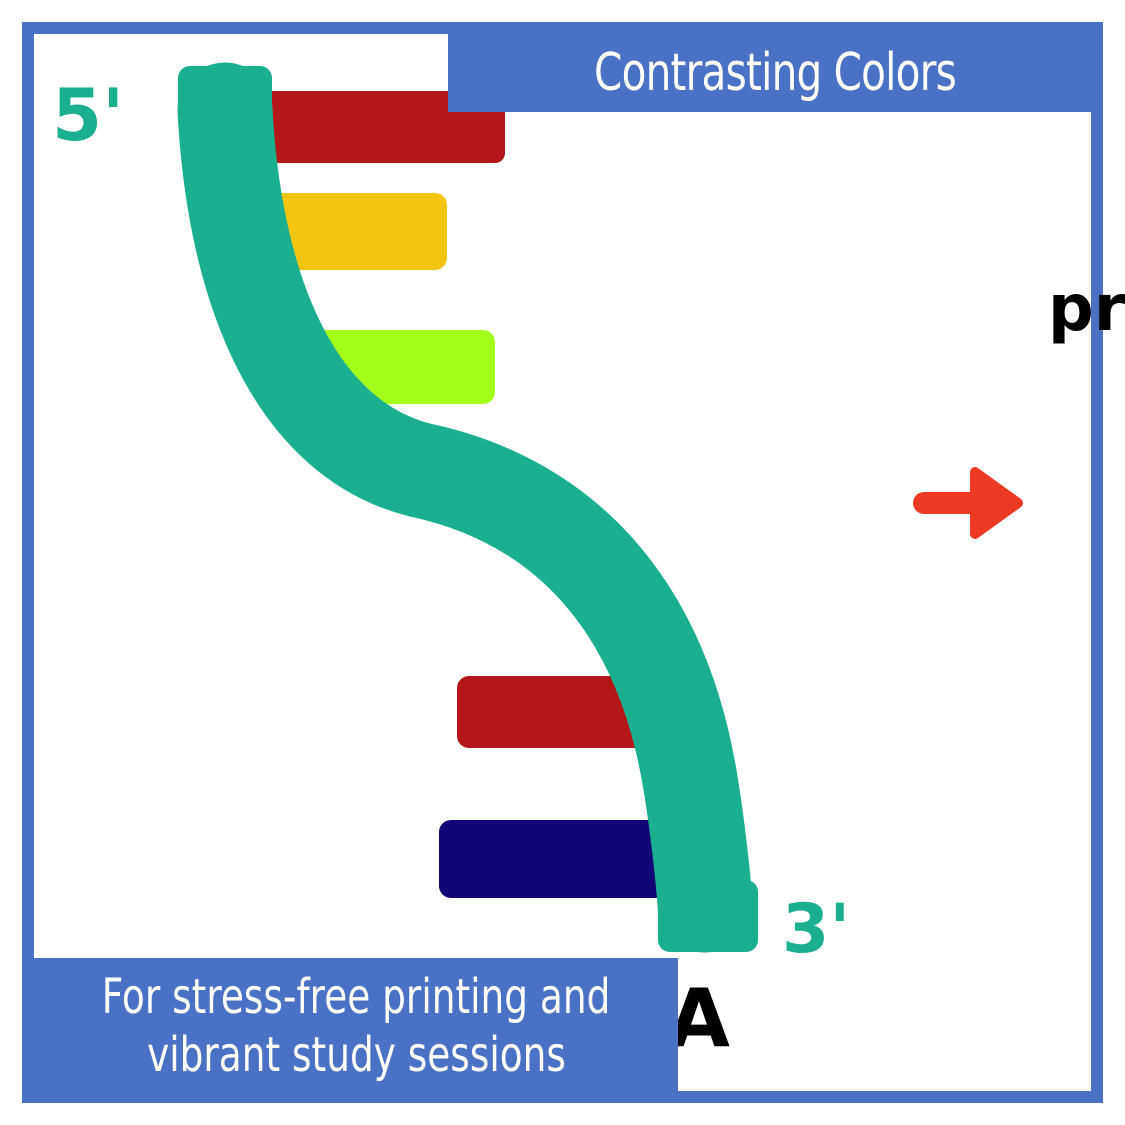 This screenshot has width=1125, height=1125. I want to click on title-text: Contrasting Colors, so click(775, 73).